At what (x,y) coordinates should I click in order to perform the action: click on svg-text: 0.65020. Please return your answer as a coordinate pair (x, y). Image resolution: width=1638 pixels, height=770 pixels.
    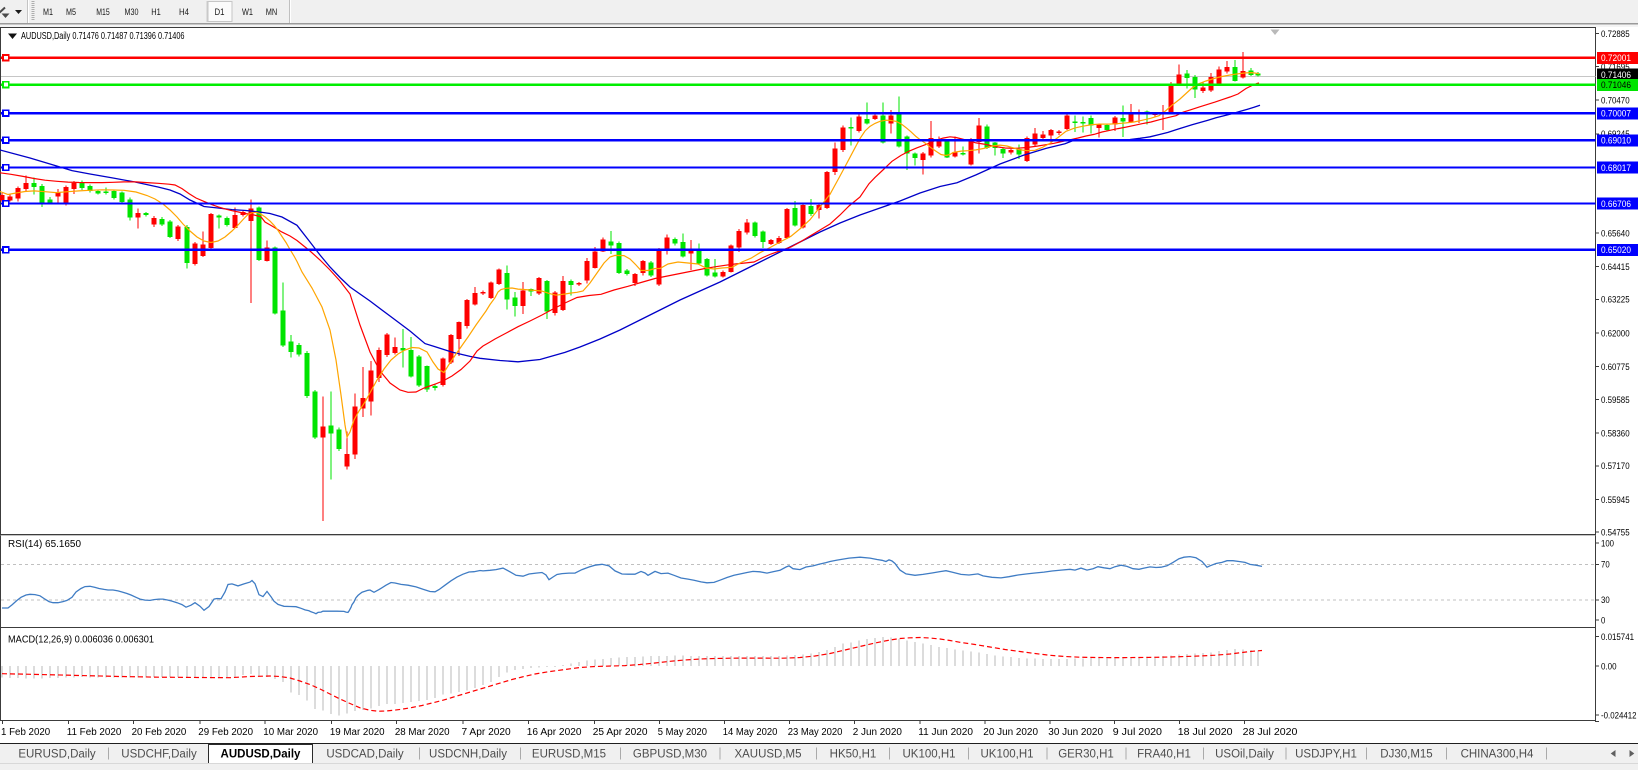
    Looking at the image, I should click on (1616, 250).